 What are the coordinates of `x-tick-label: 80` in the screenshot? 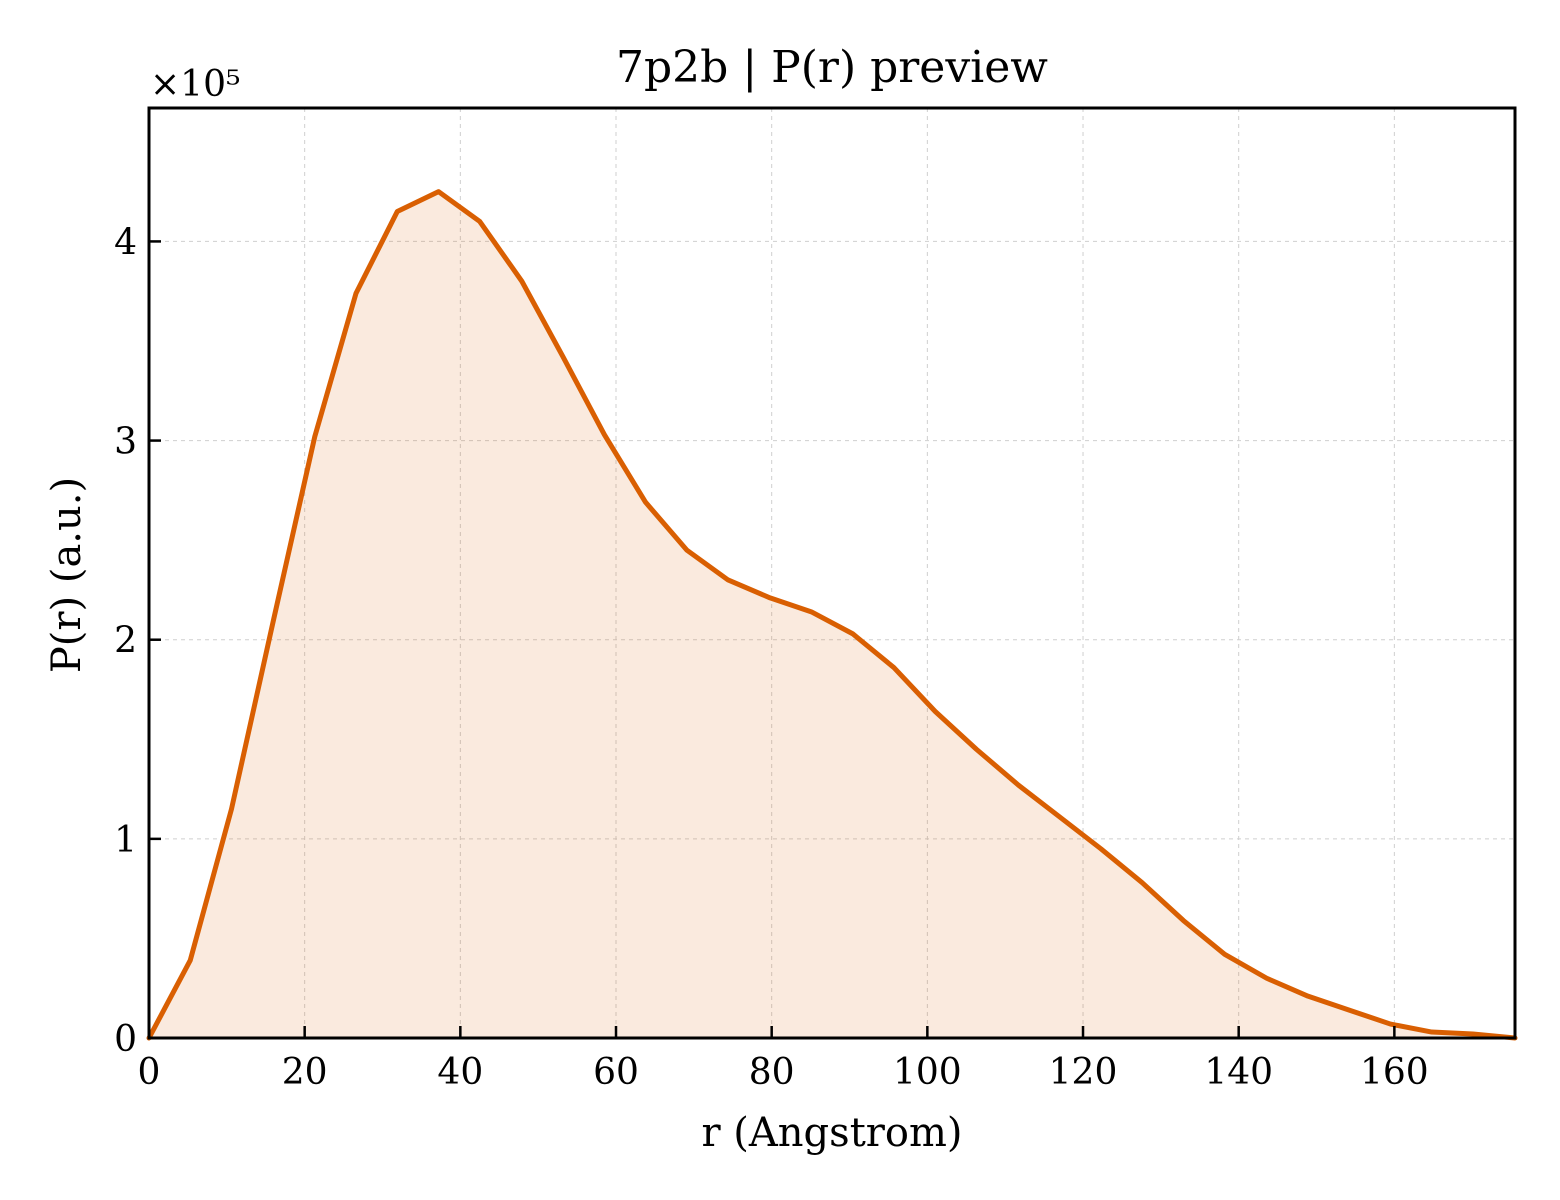 It's located at (772, 1072).